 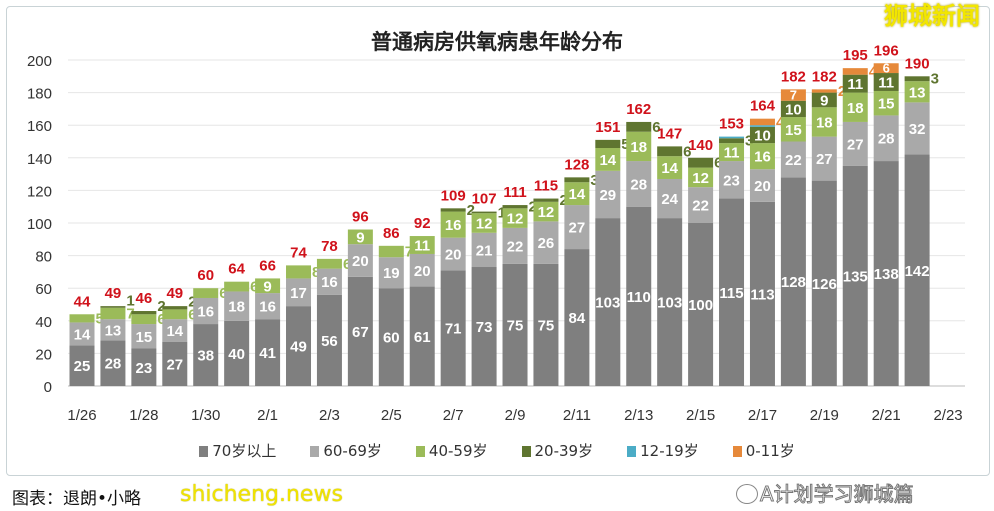 I want to click on total-label: 111, so click(x=514, y=192).